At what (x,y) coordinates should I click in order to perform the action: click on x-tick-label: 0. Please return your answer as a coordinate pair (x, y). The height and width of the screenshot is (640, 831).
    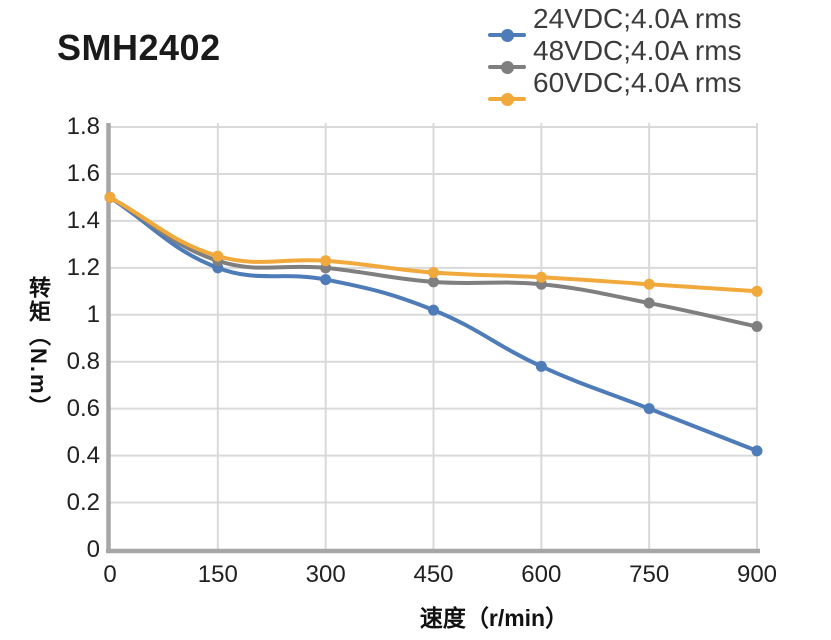
    Looking at the image, I should click on (110, 574).